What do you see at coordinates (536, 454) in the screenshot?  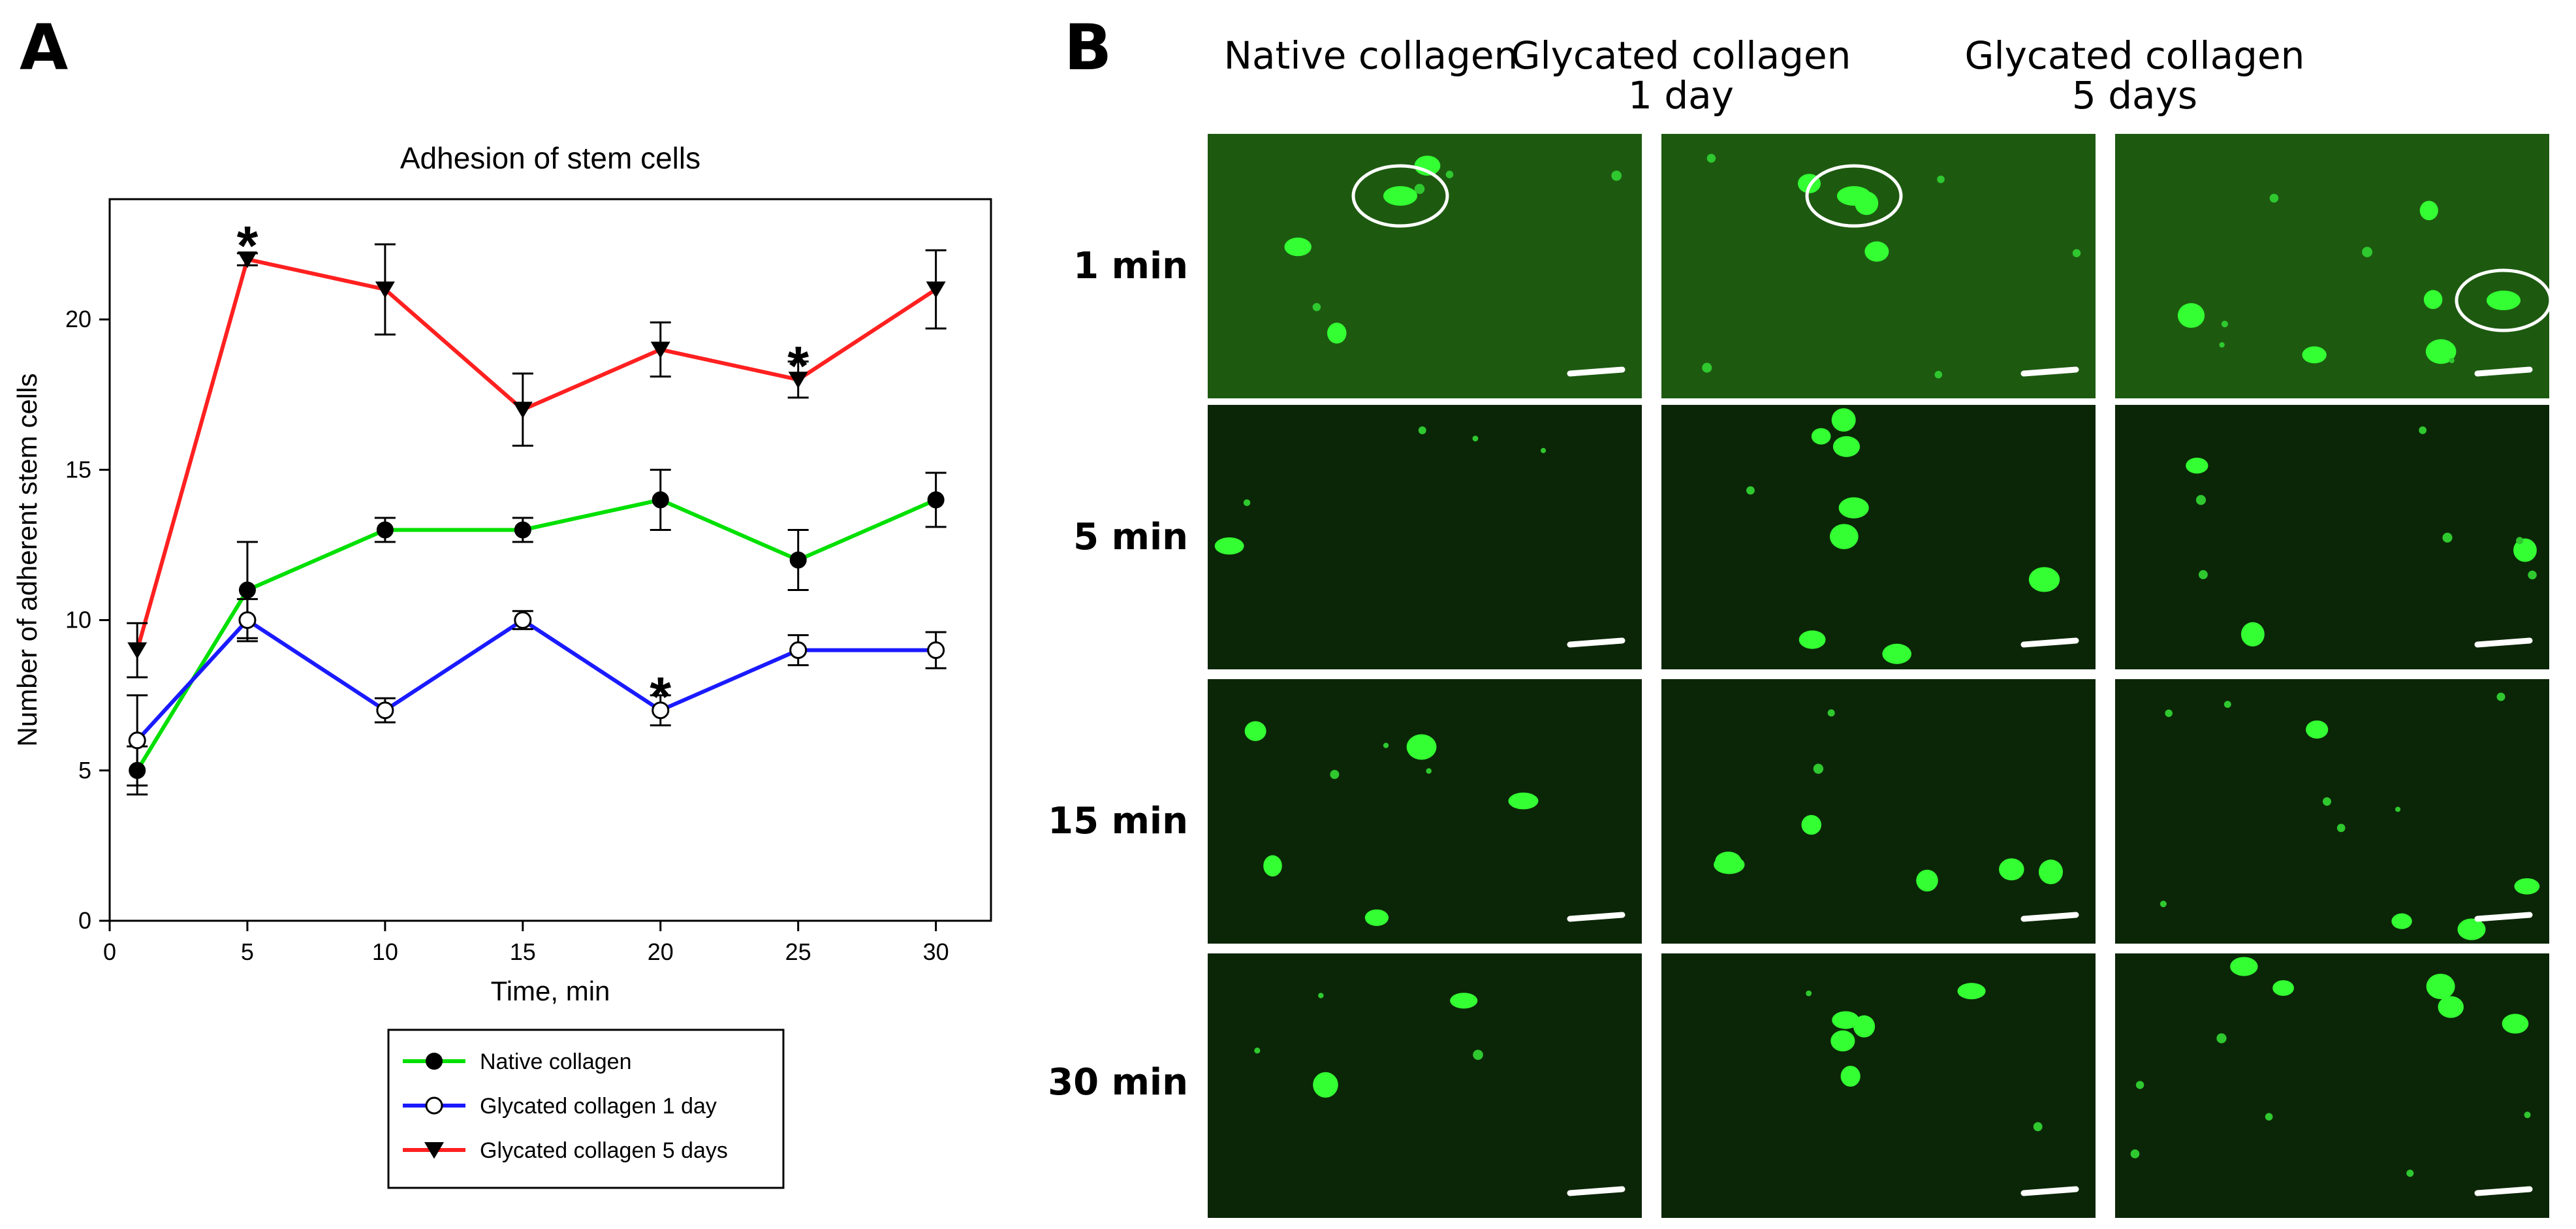 I see `series-line` at bounding box center [536, 454].